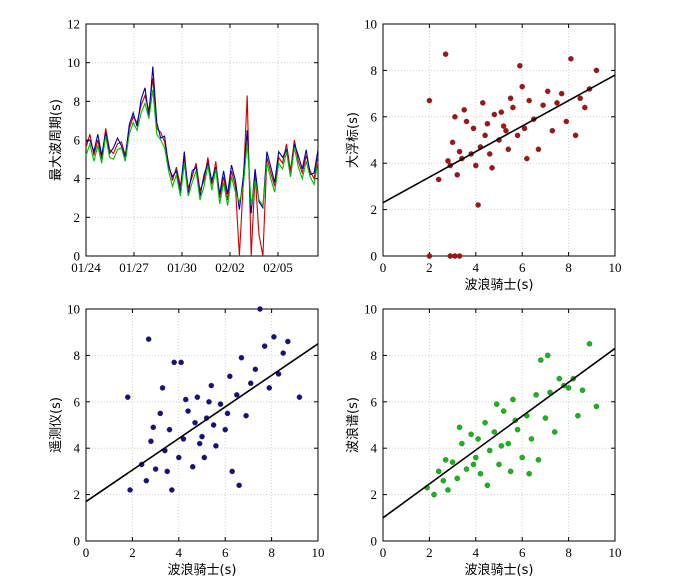  I want to click on series-line-遥测仪, so click(202, 140).